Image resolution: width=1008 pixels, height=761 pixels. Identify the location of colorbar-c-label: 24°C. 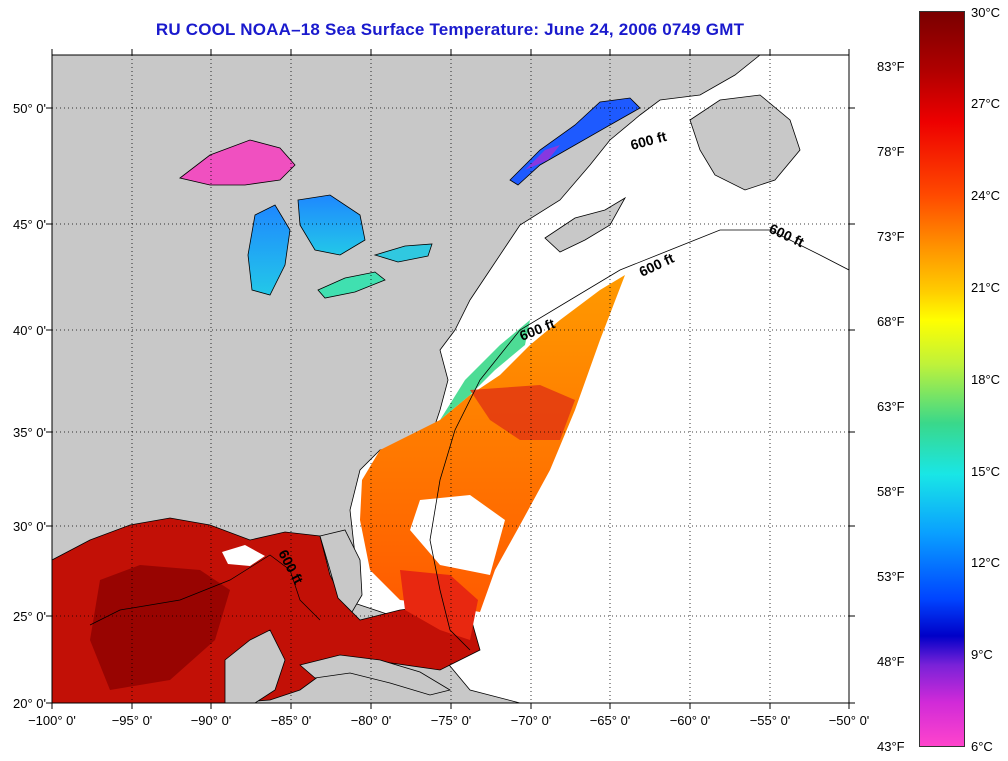
(986, 195).